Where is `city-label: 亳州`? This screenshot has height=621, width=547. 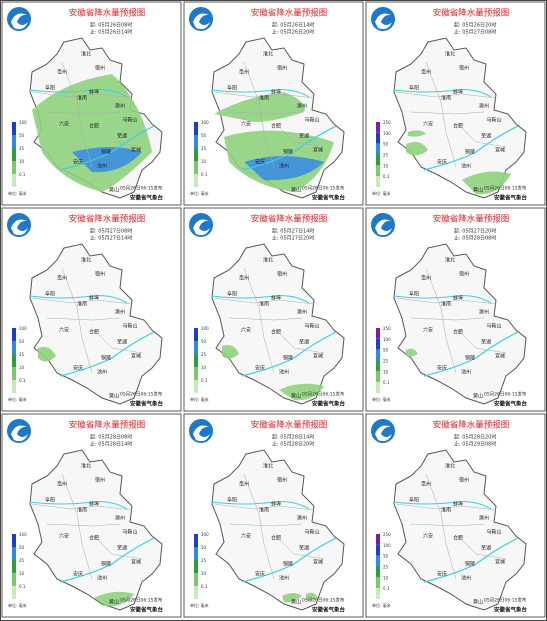
city-label: 亳州 is located at coordinates (426, 484).